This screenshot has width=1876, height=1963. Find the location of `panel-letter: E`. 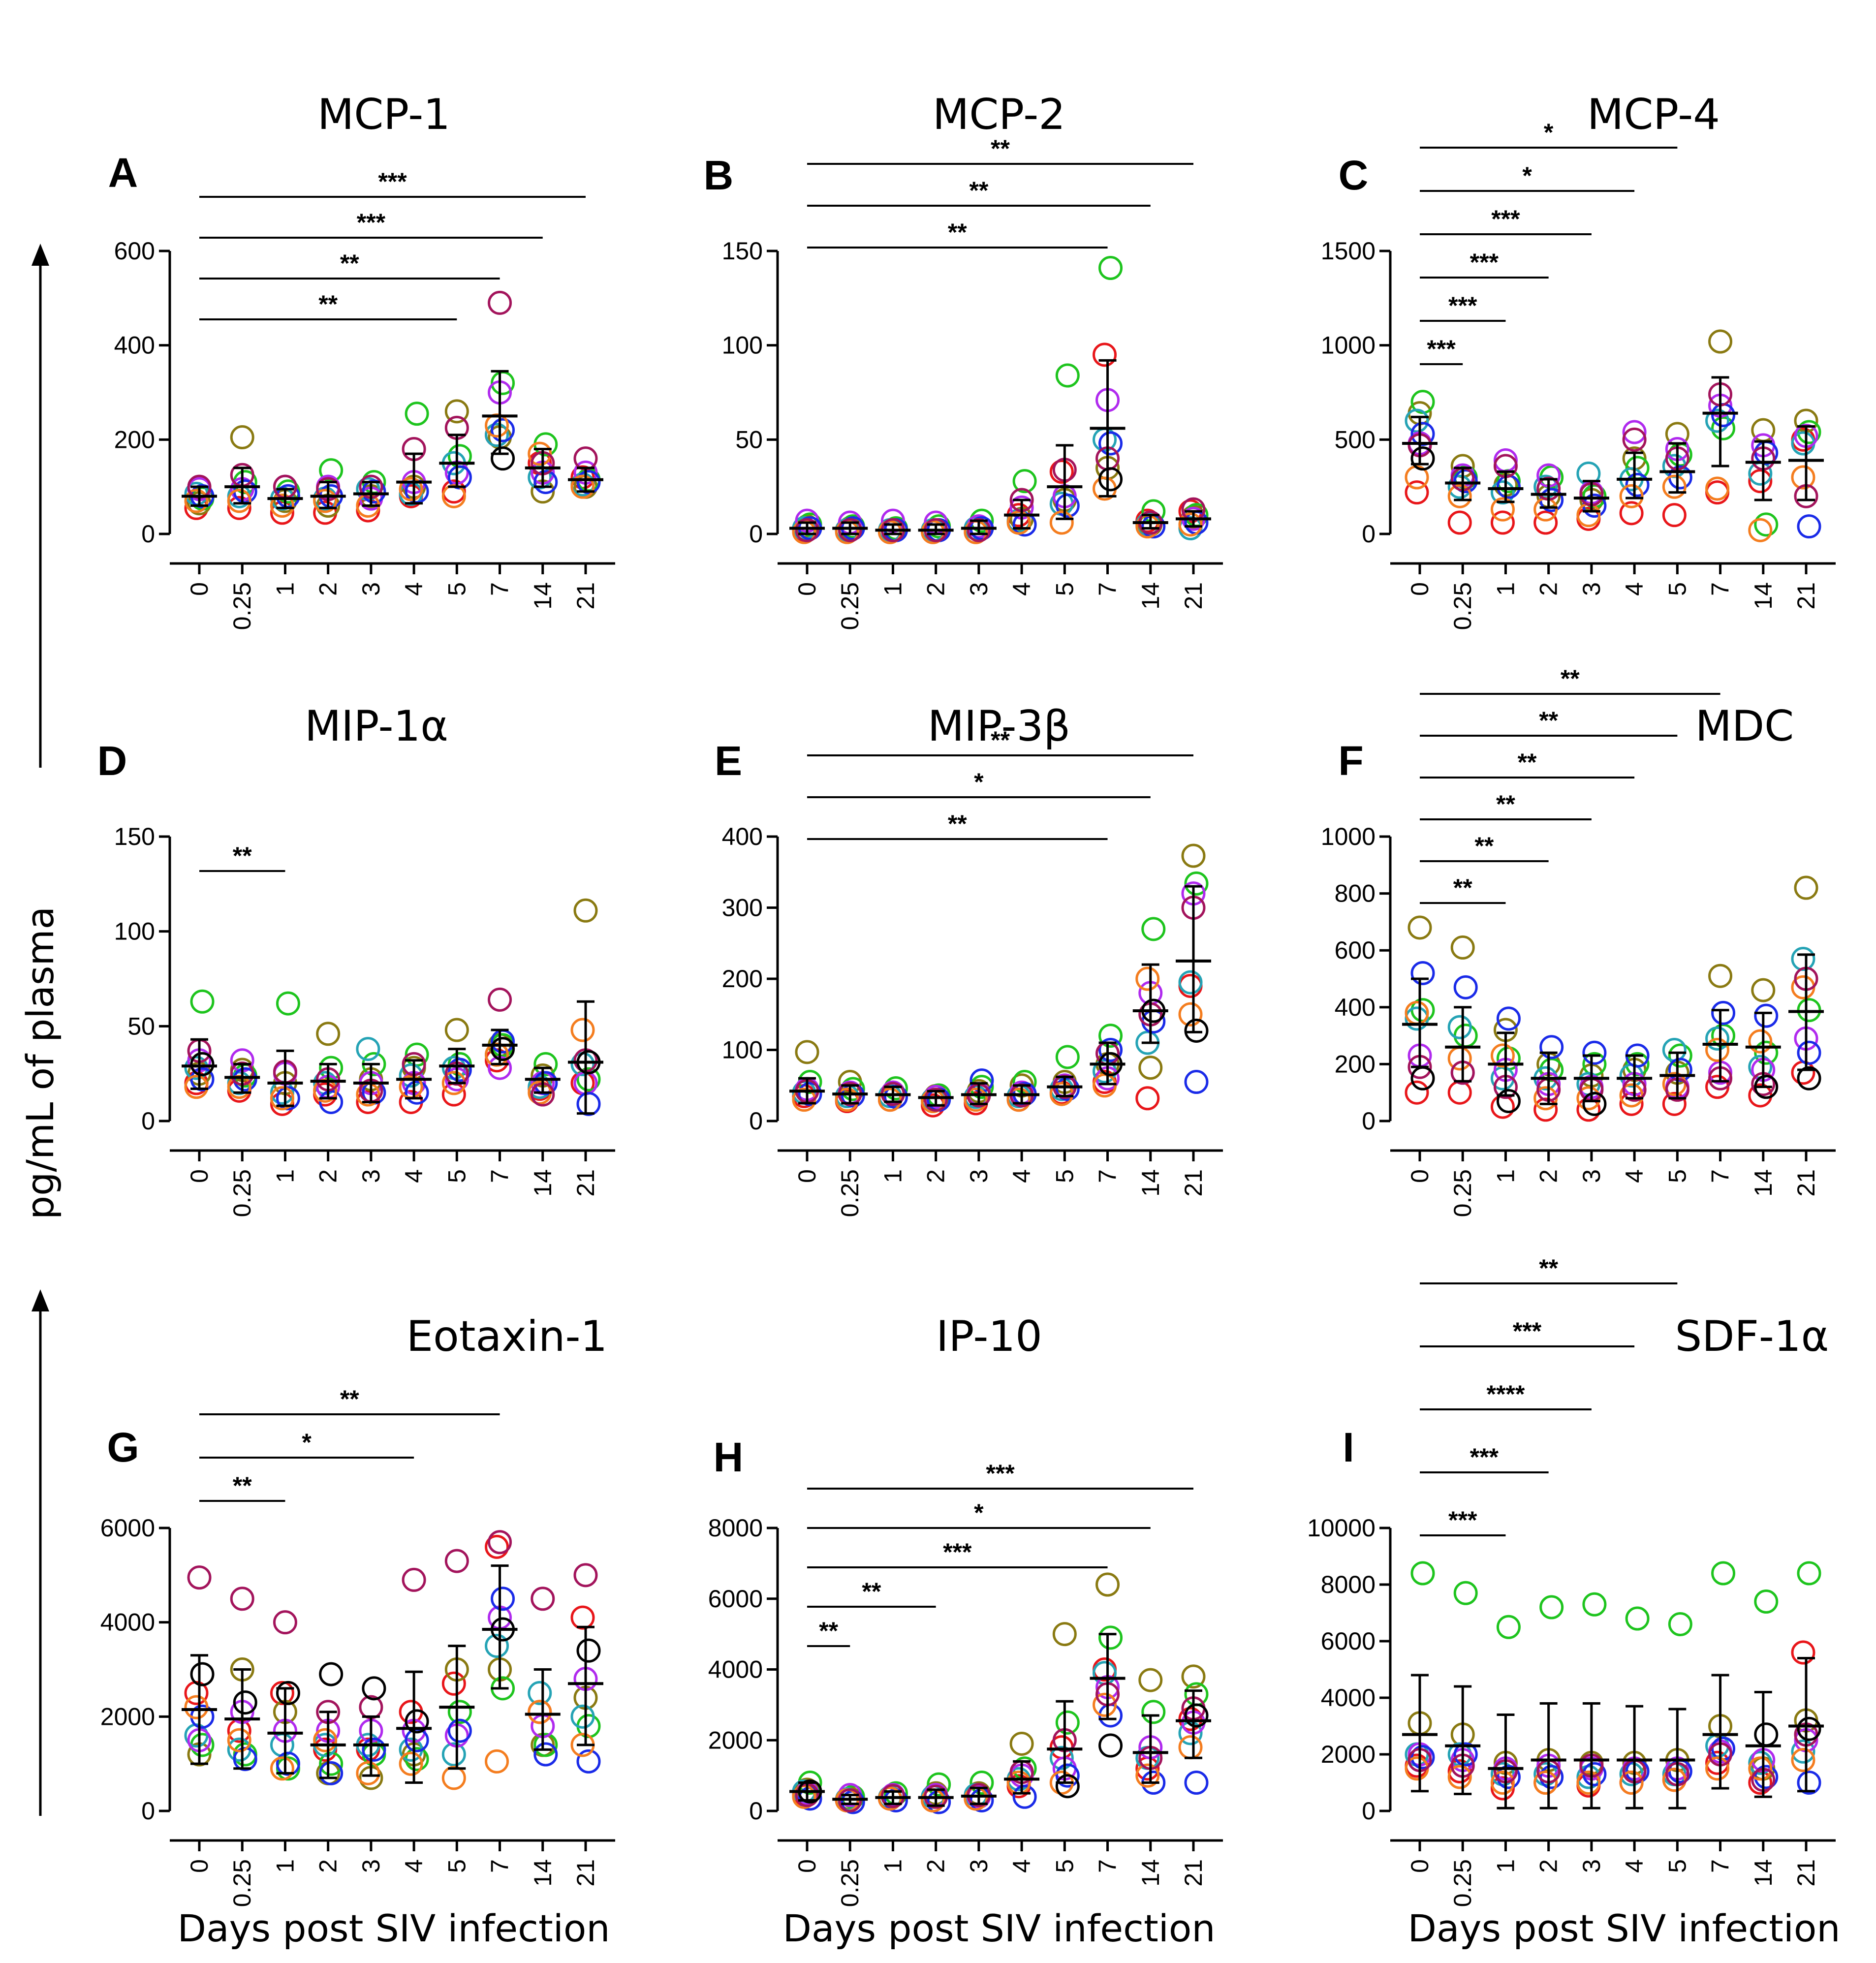

panel-letter: E is located at coordinates (728, 761).